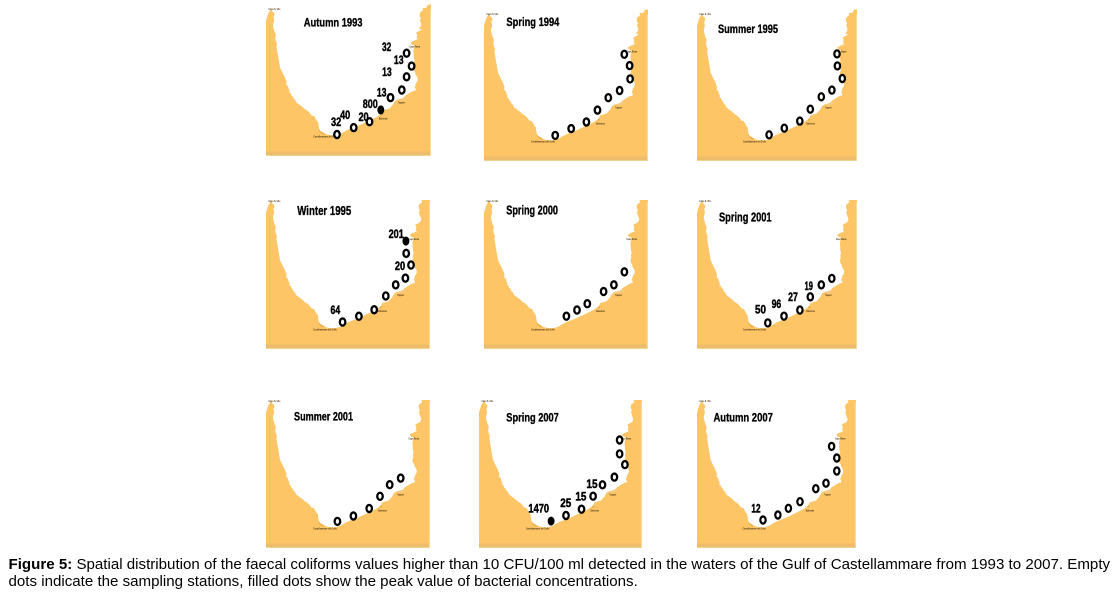  I want to click on svg-text: 96, so click(777, 305).